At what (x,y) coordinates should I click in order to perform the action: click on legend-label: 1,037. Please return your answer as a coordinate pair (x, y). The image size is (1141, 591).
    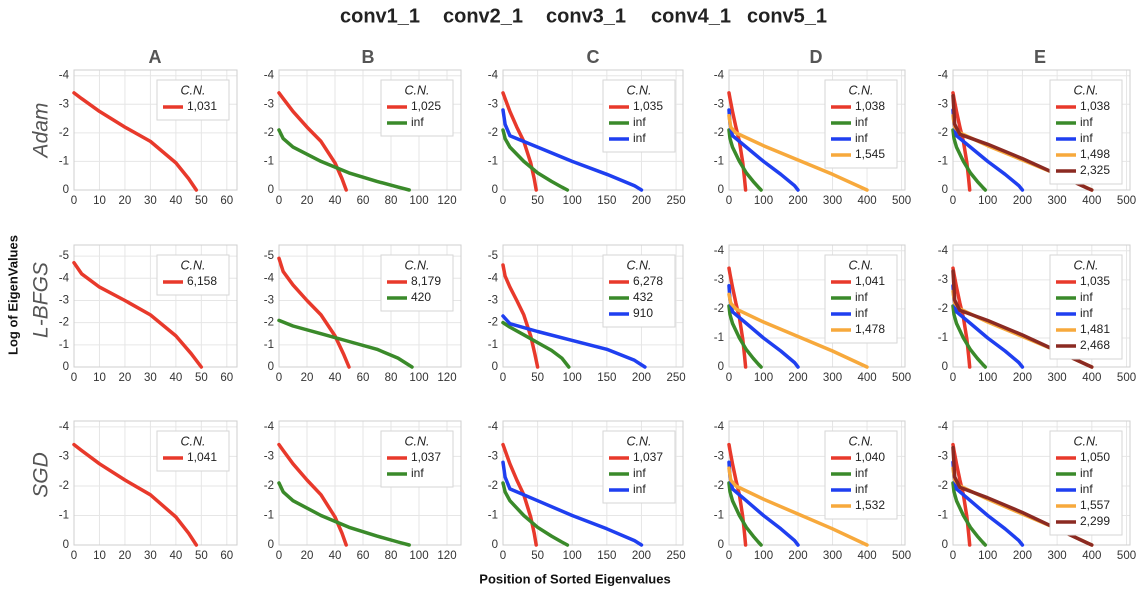
    Looking at the image, I should click on (426, 457).